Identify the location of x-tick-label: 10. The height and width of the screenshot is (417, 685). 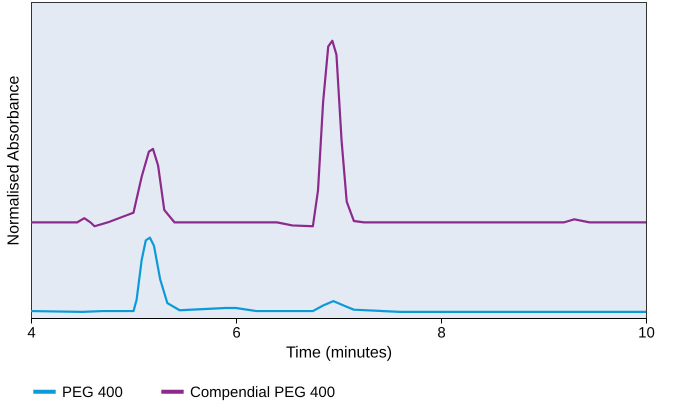
(646, 333).